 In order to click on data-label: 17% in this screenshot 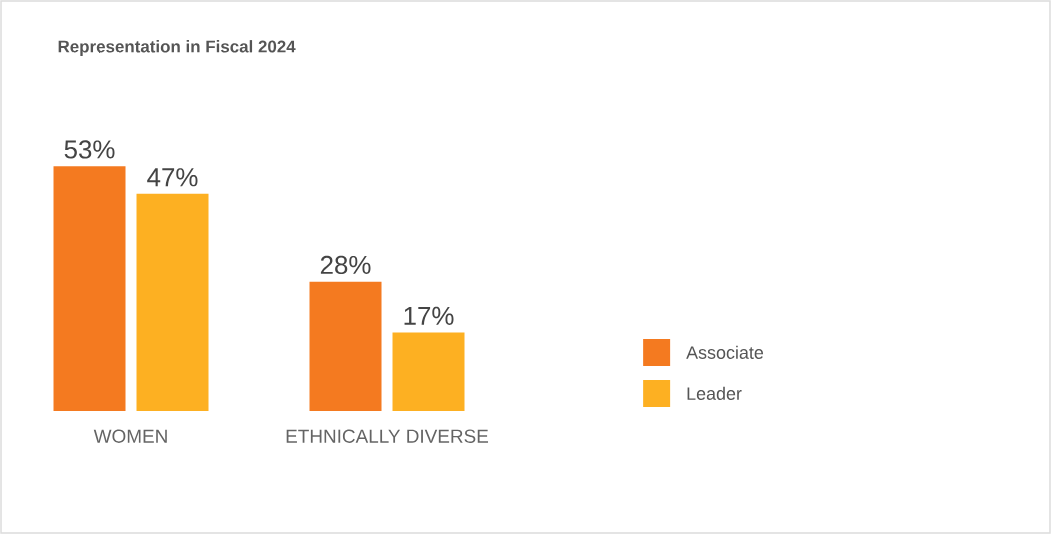, I will do `click(429, 315)`.